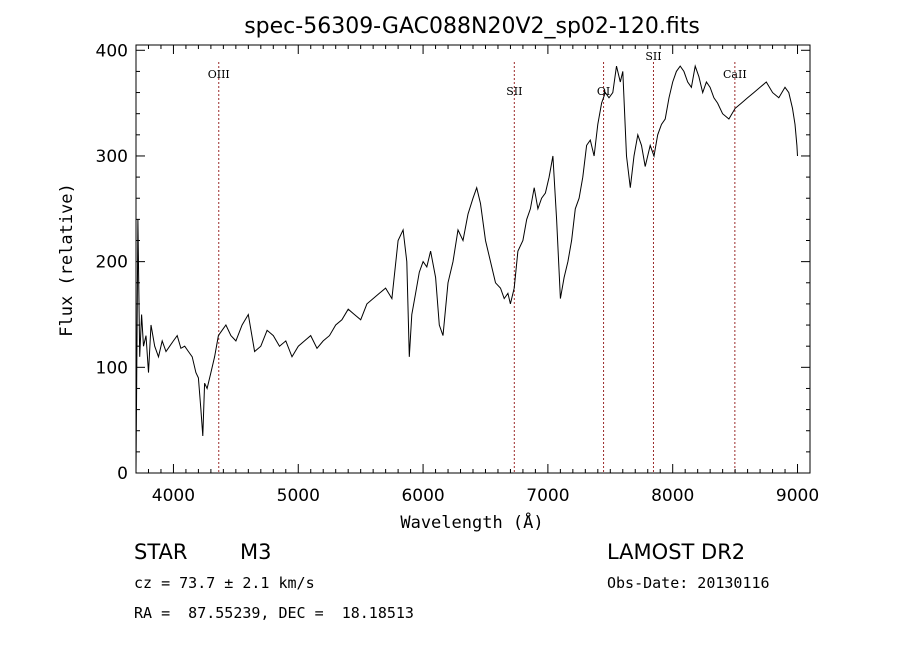  What do you see at coordinates (173, 496) in the screenshot?
I see `x-tick-label-4000: 4000` at bounding box center [173, 496].